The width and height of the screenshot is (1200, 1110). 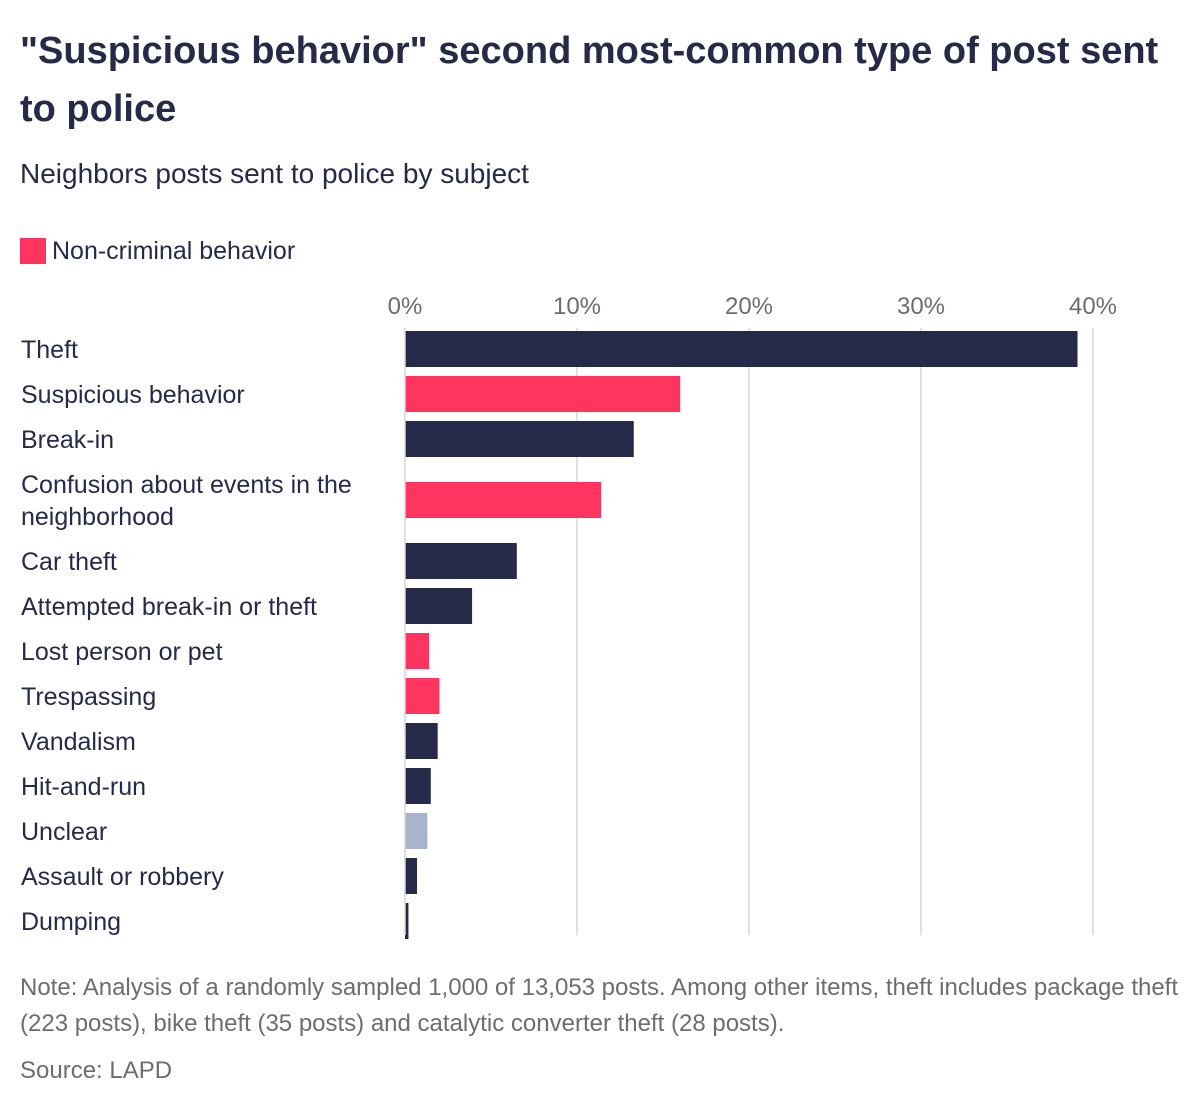 What do you see at coordinates (78, 742) in the screenshot?
I see `category-label: Vandalism` at bounding box center [78, 742].